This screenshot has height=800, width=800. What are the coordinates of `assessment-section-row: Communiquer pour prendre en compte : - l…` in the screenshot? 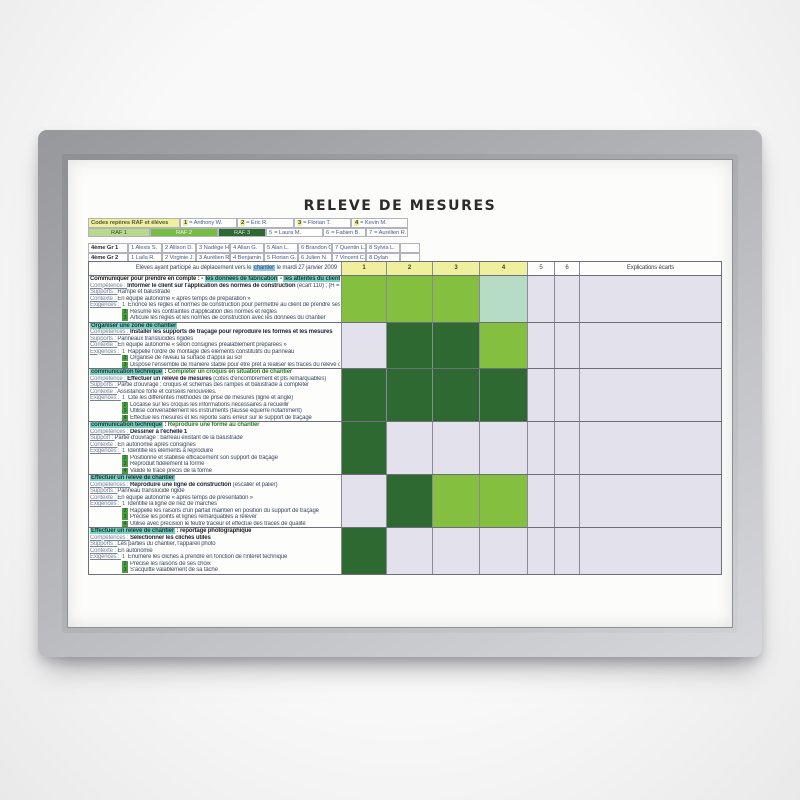 It's located at (405, 298).